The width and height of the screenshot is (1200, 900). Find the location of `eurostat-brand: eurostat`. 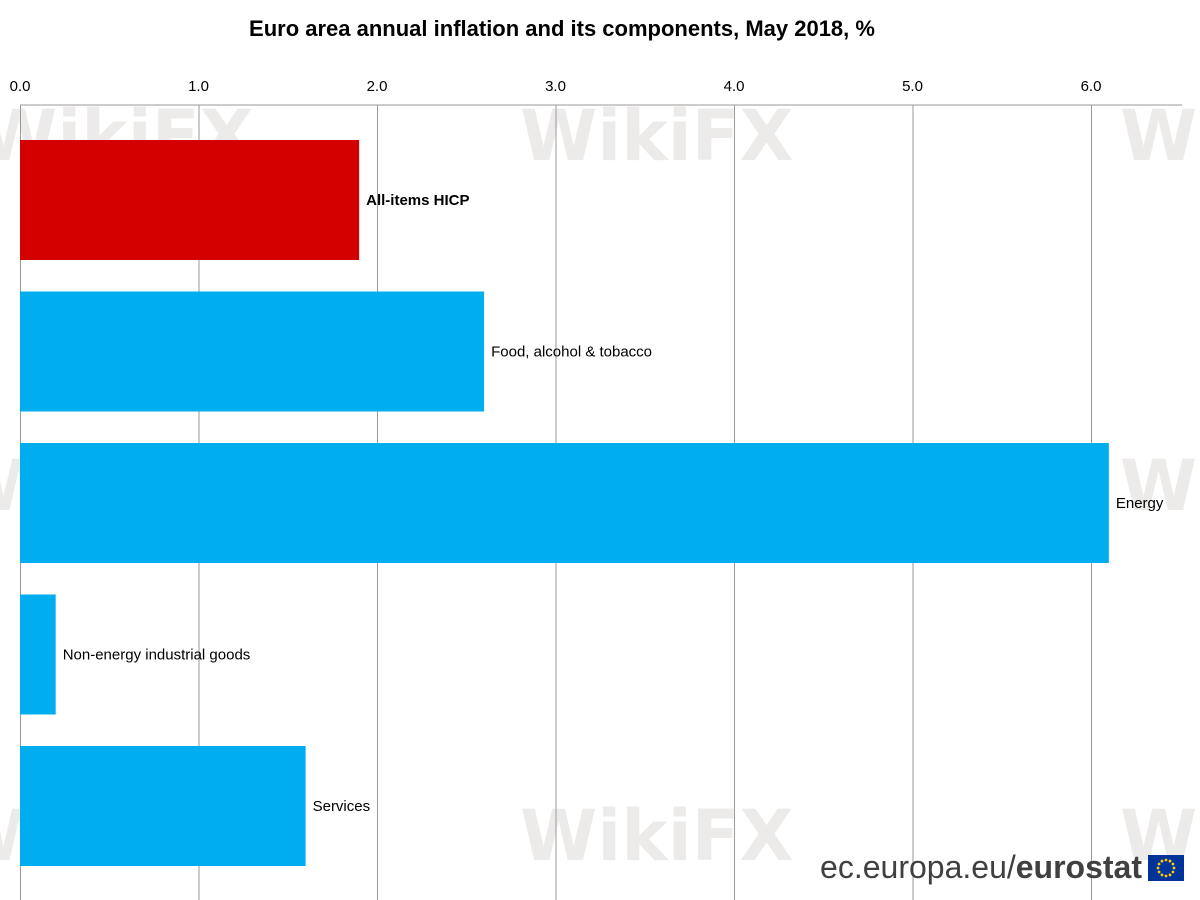

eurostat-brand: eurostat is located at coordinates (1078, 867).